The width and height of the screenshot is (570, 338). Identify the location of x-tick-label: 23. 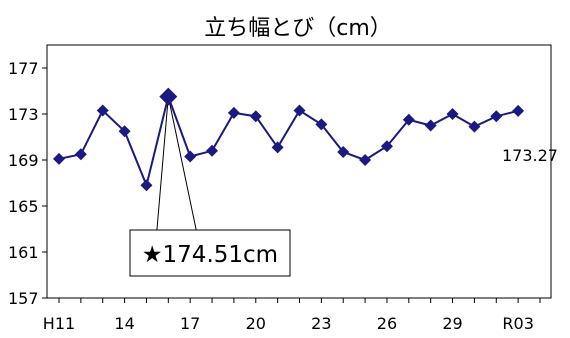
(321, 323).